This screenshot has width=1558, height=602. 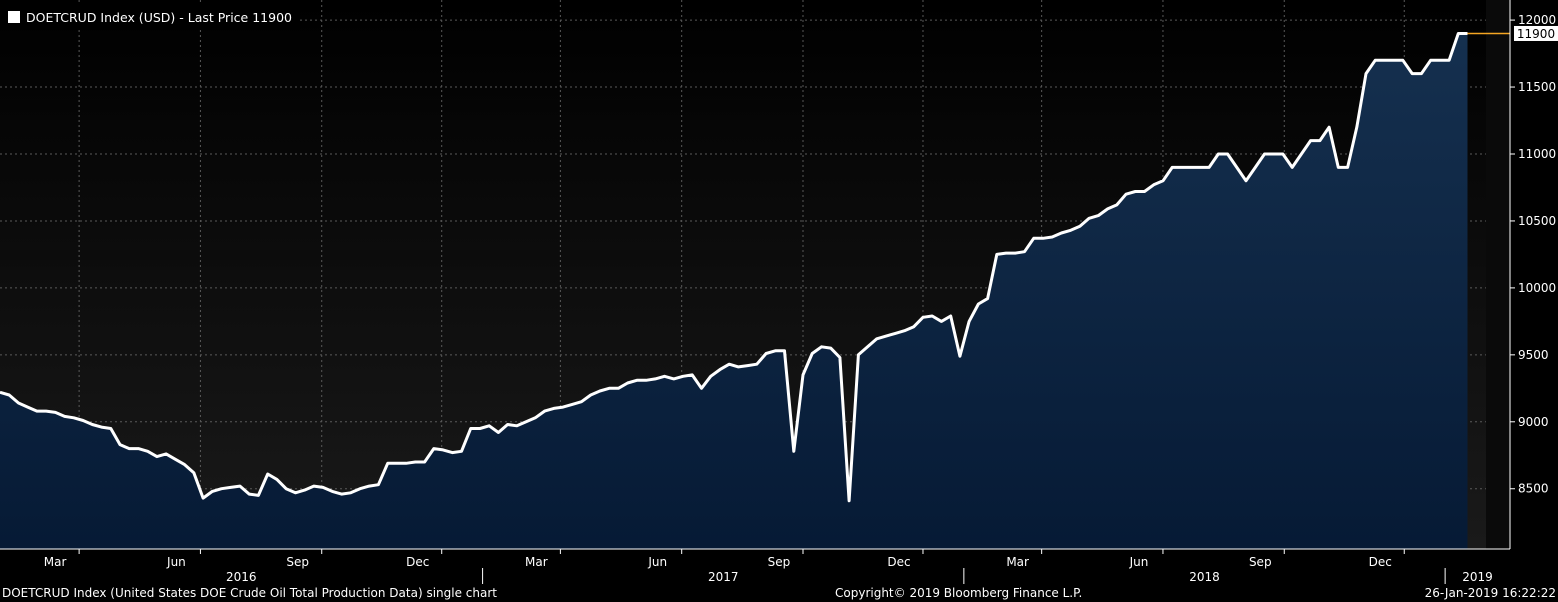 I want to click on x-year-label: 2019, so click(x=1477, y=577).